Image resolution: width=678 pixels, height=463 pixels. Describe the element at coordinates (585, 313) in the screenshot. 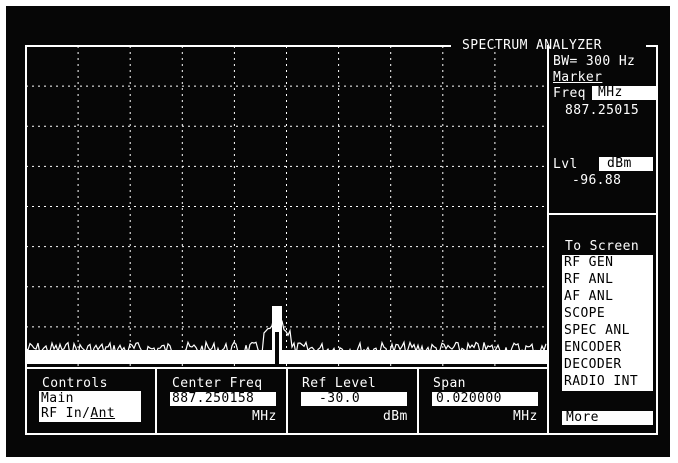

I see `menu-item-scope: SCOPE` at that location.